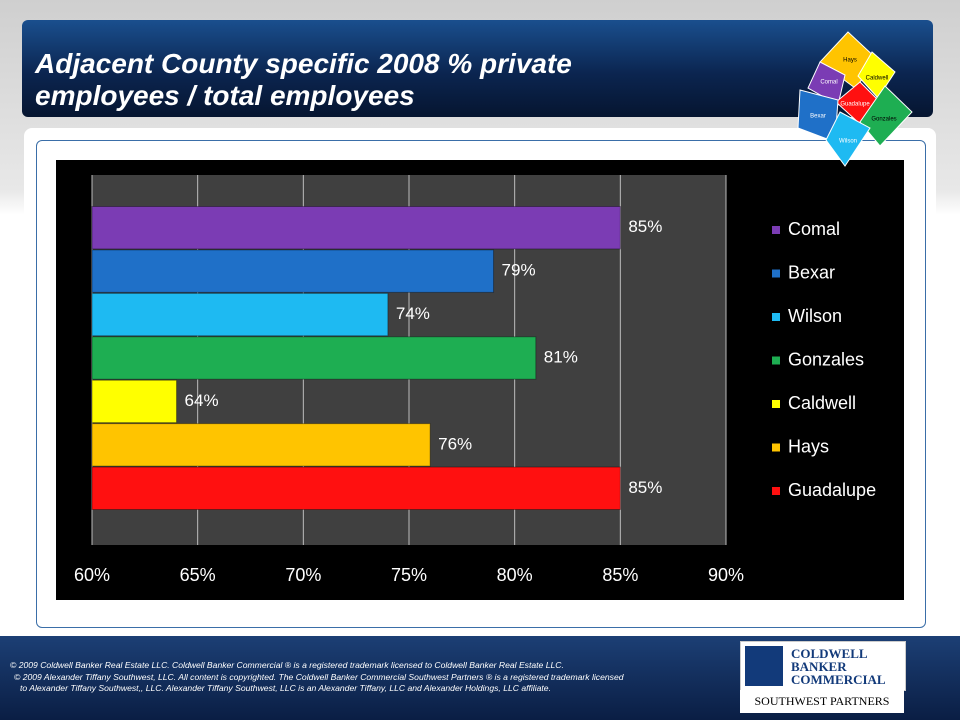  What do you see at coordinates (883, 120) in the screenshot?
I see `map-label: Gonzales` at bounding box center [883, 120].